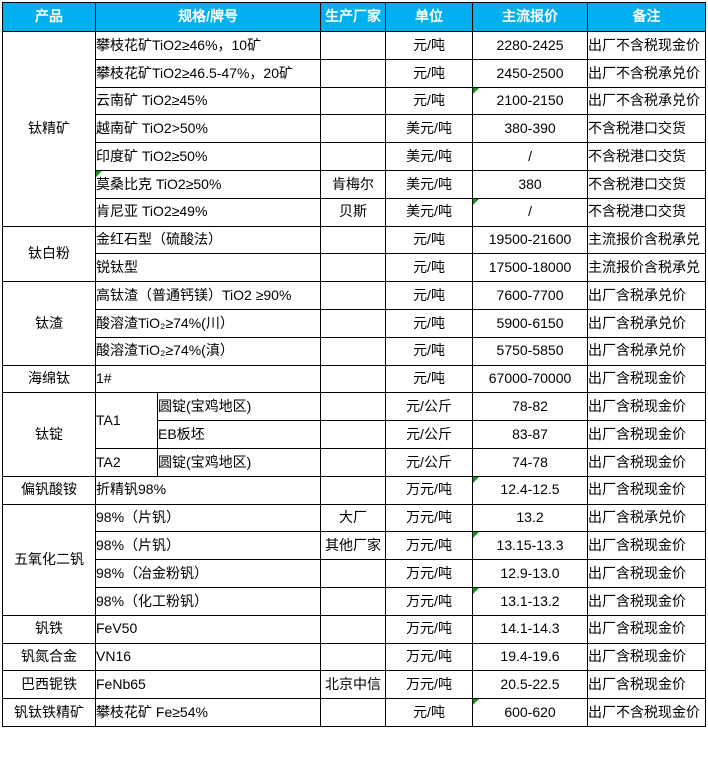 The height and width of the screenshot is (783, 708). Describe the element at coordinates (530, 156) in the screenshot. I see `price-cell: /` at that location.